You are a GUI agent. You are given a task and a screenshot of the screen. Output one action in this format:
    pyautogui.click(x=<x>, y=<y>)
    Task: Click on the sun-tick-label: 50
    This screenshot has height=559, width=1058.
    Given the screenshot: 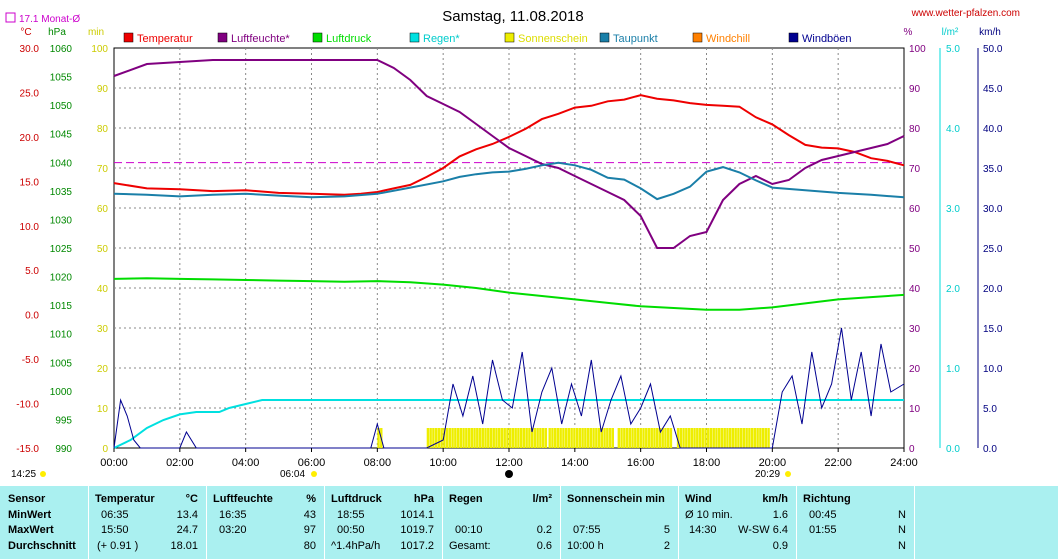 What is the action you would take?
    pyautogui.click(x=103, y=249)
    